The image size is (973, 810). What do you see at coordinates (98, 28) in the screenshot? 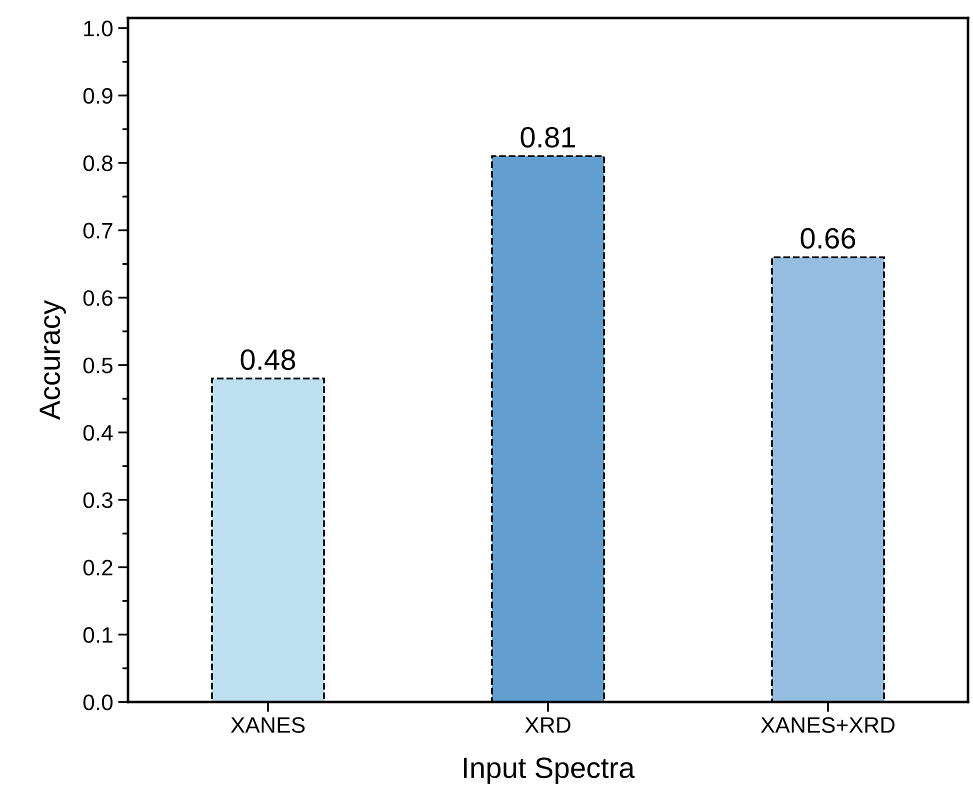
I see `y-tick-label: 1.0` at bounding box center [98, 28].